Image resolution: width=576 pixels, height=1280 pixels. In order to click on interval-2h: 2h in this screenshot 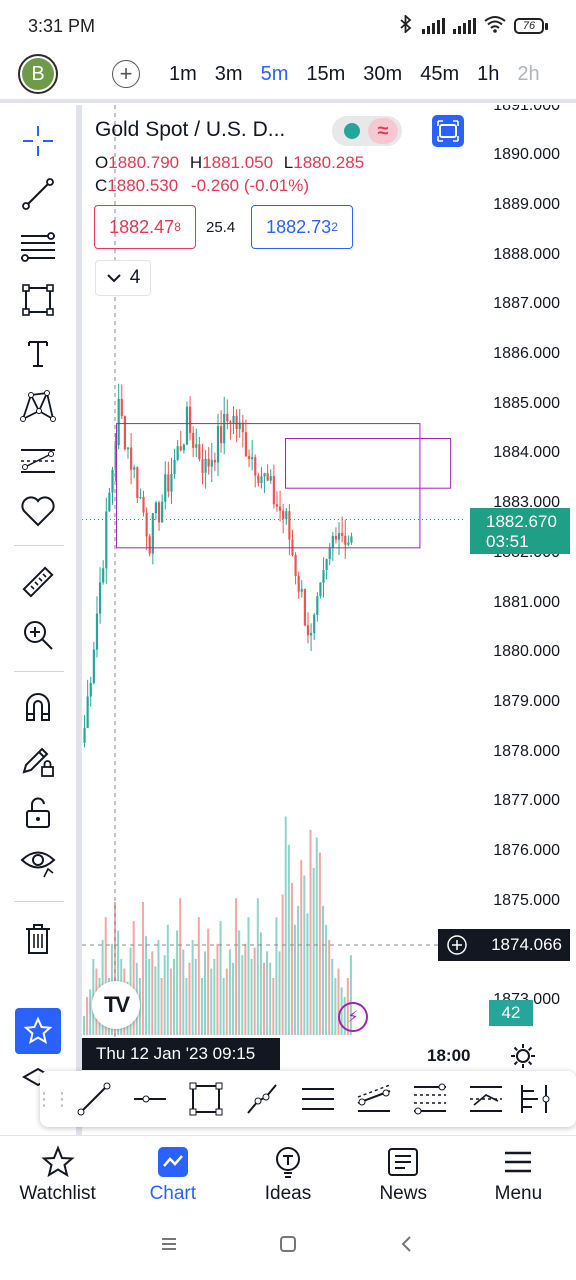, I will do `click(528, 73)`.